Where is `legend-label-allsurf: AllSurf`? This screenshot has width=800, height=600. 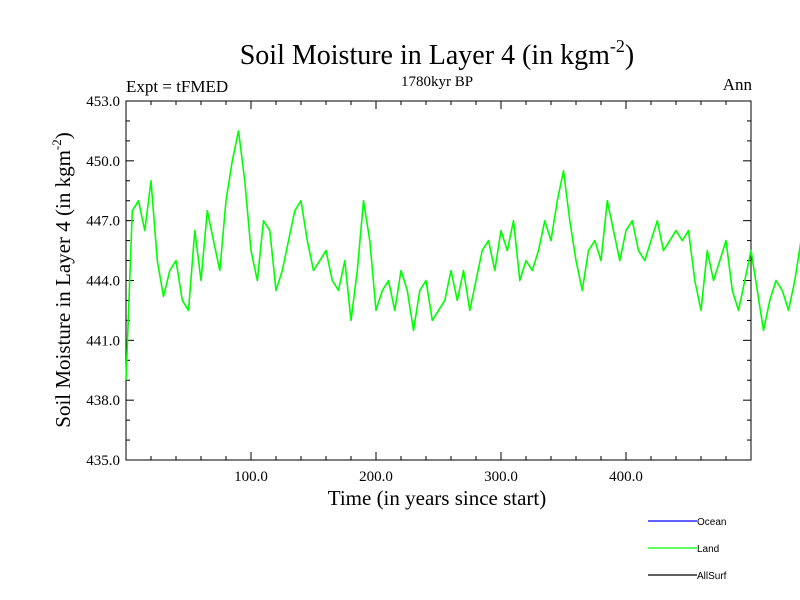 legend-label-allsurf: AllSurf is located at coordinates (712, 576).